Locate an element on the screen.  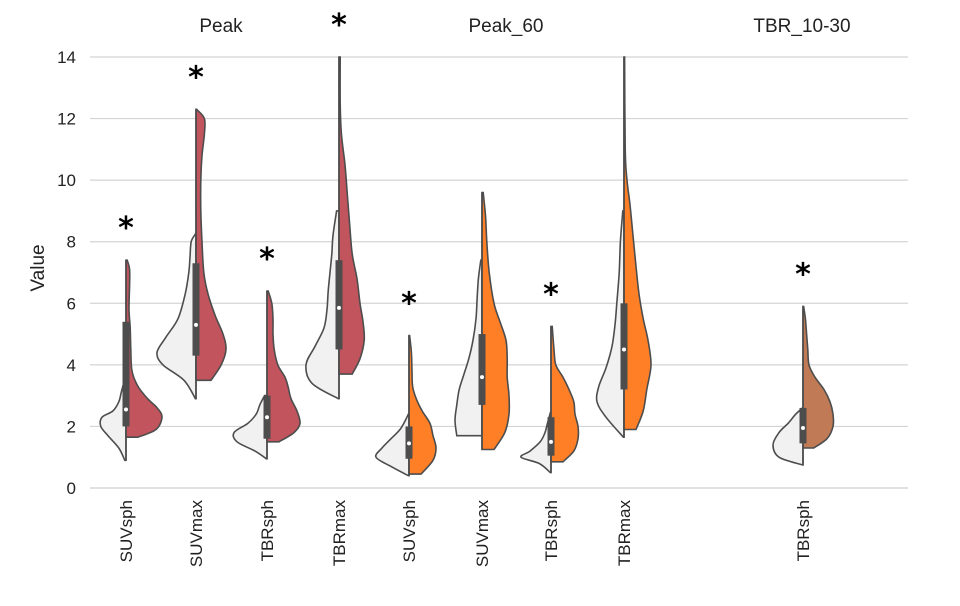
violin-tbrsph-peak is located at coordinates (266, 375).